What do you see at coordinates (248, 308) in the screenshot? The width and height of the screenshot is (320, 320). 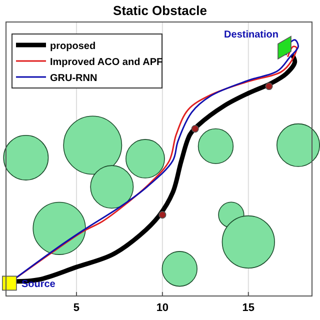 I see `x-tick-label: 15` at bounding box center [248, 308].